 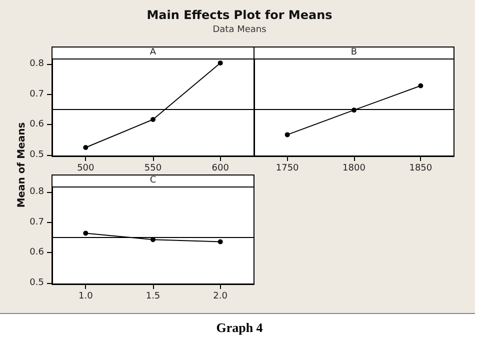 What do you see at coordinates (153, 181) in the screenshot?
I see `chart-title: C` at bounding box center [153, 181].